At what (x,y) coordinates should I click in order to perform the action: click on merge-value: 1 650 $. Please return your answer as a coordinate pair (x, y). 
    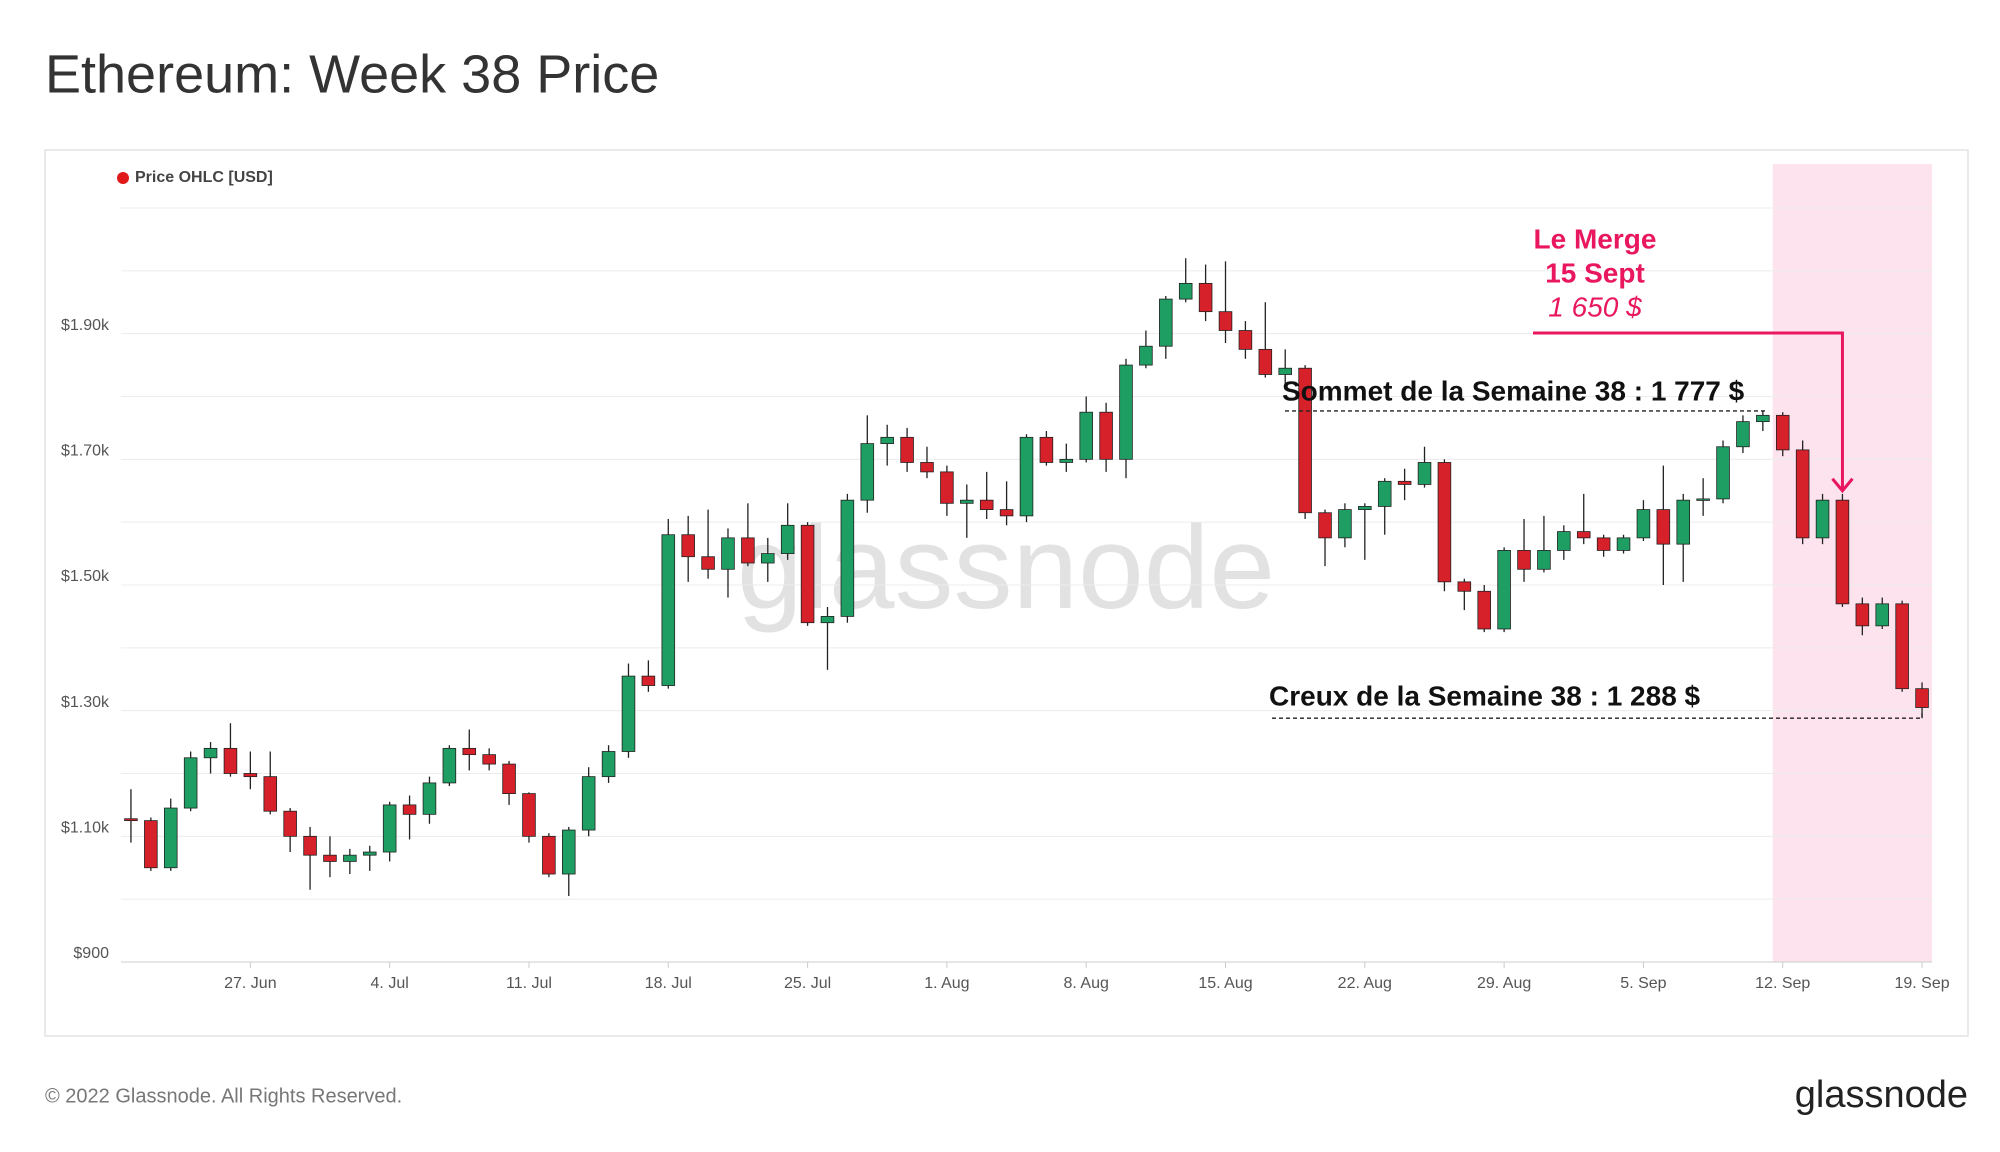
    Looking at the image, I should click on (1595, 306).